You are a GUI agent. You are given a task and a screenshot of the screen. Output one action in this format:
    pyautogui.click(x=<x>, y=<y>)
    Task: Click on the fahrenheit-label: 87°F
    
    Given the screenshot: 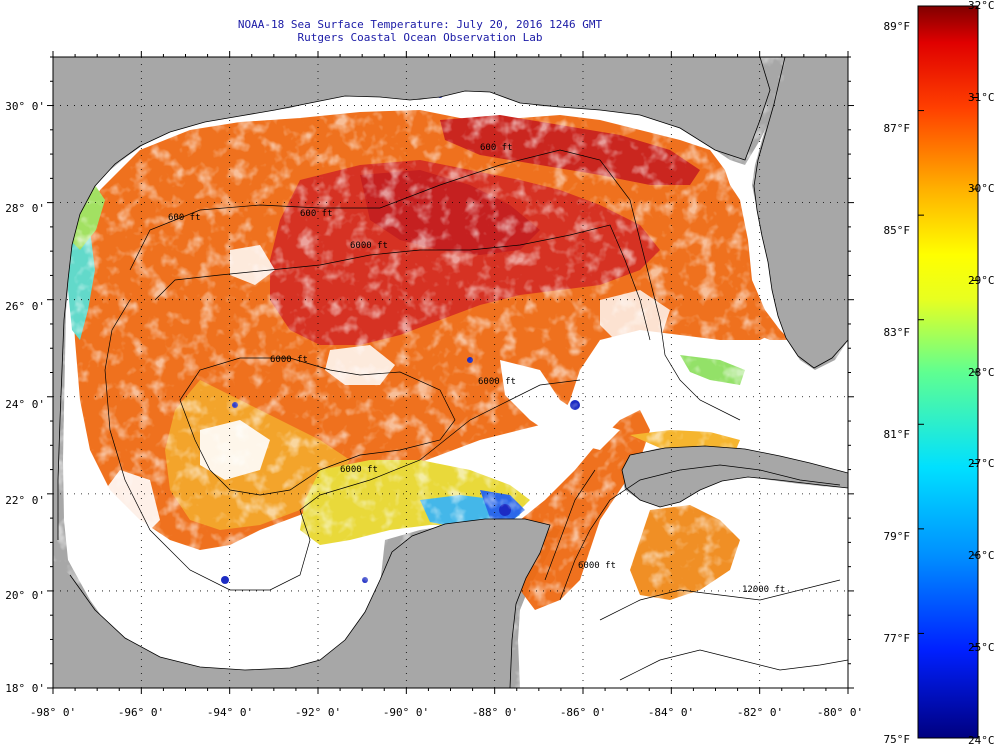 What is the action you would take?
    pyautogui.click(x=897, y=128)
    